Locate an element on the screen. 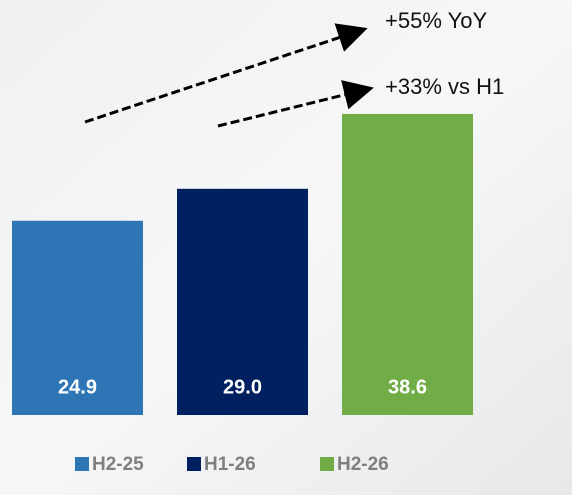  value-label: 29.0 is located at coordinates (242, 387).